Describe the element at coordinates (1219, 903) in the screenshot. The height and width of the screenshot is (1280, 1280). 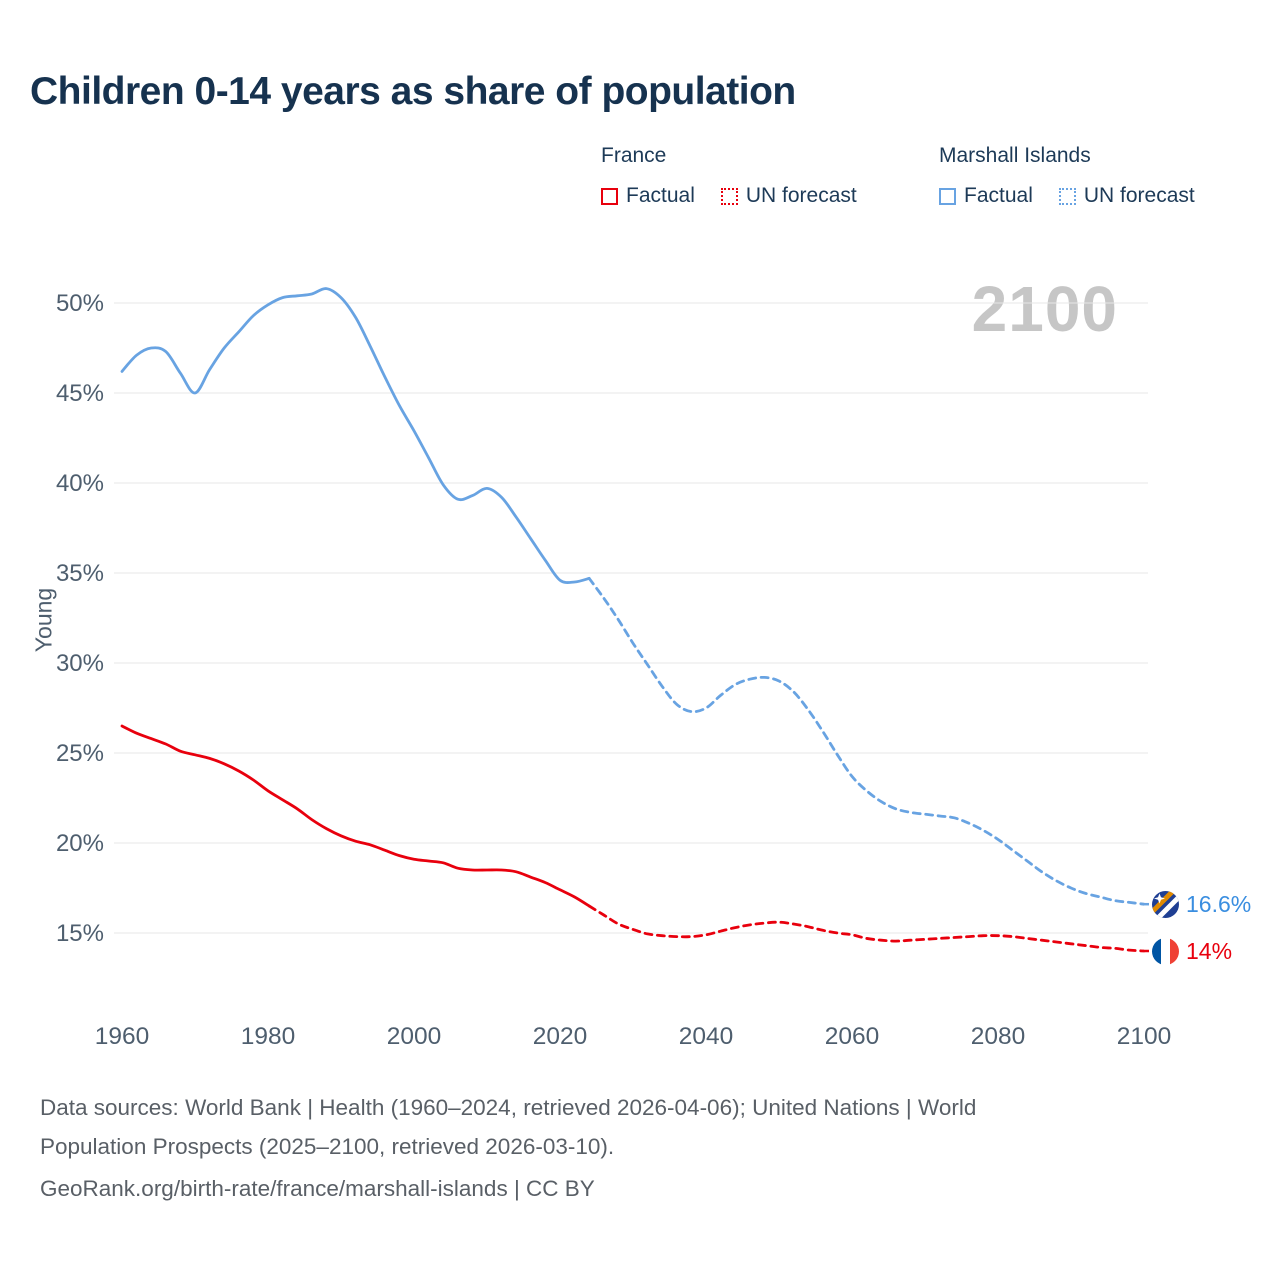
I see `end-label-value: 16.6%` at that location.